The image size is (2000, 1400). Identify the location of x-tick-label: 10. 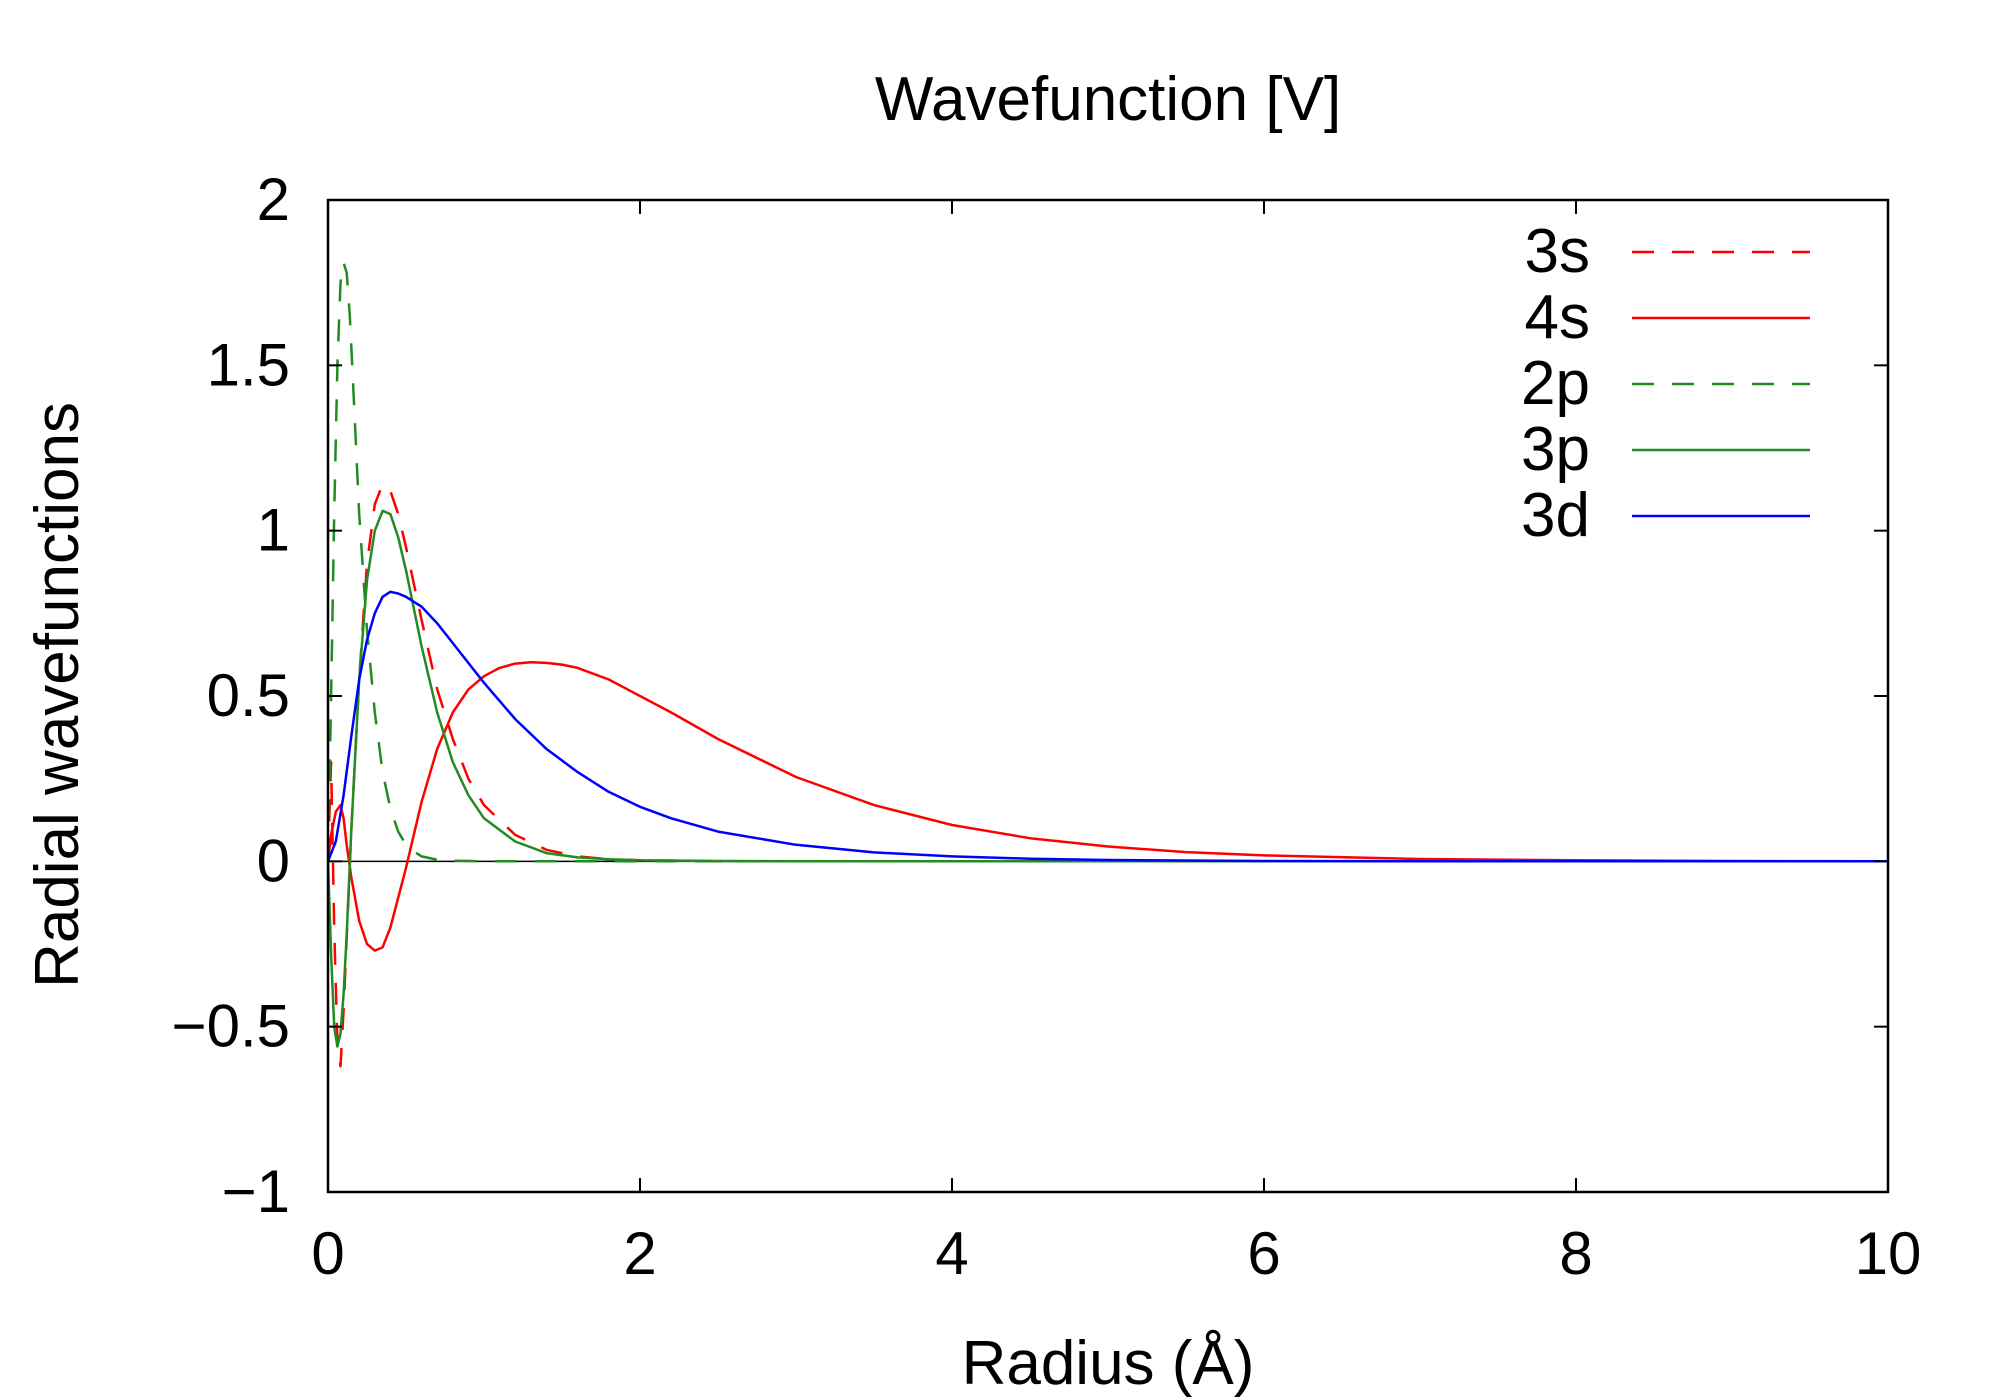
(1888, 1253).